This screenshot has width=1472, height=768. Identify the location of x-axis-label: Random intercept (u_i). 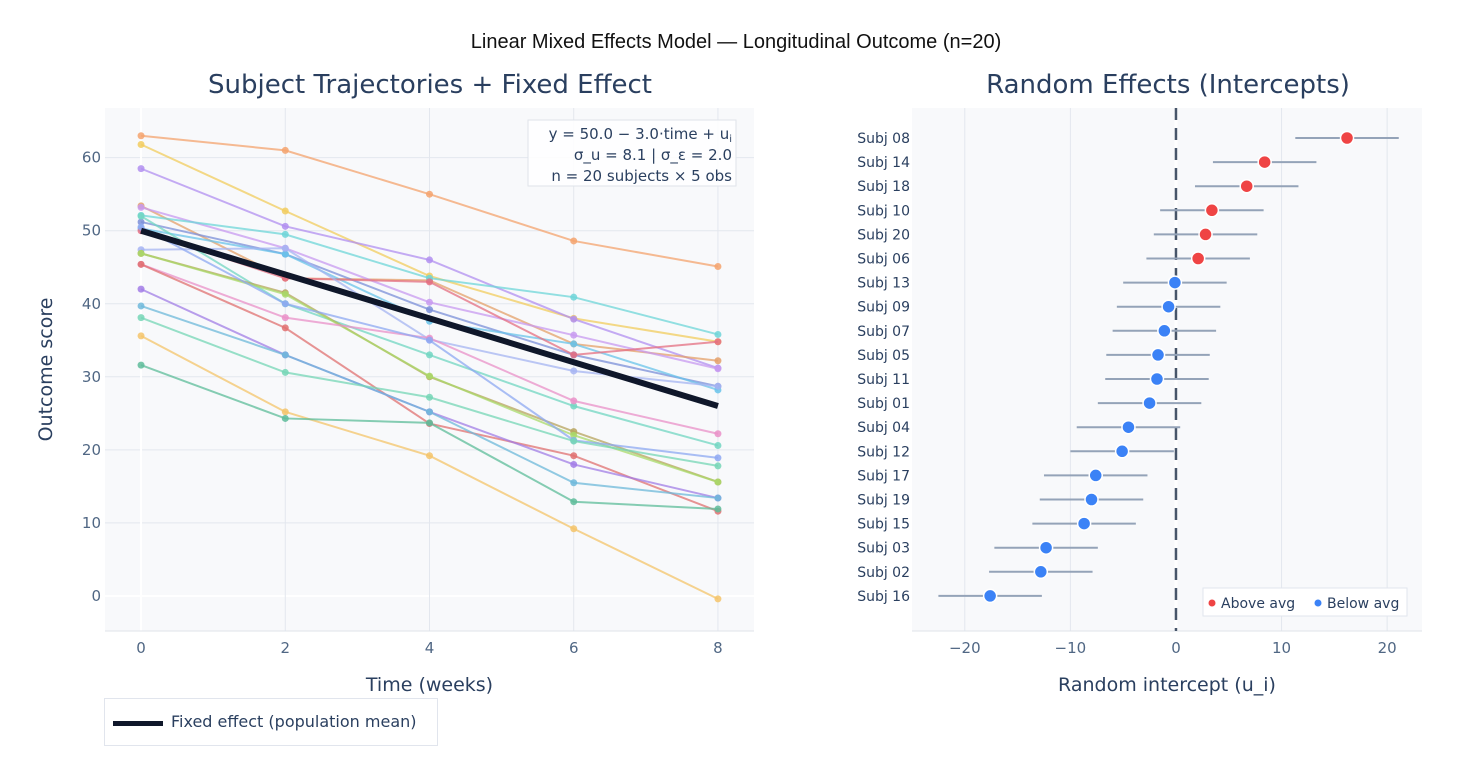
(1167, 685).